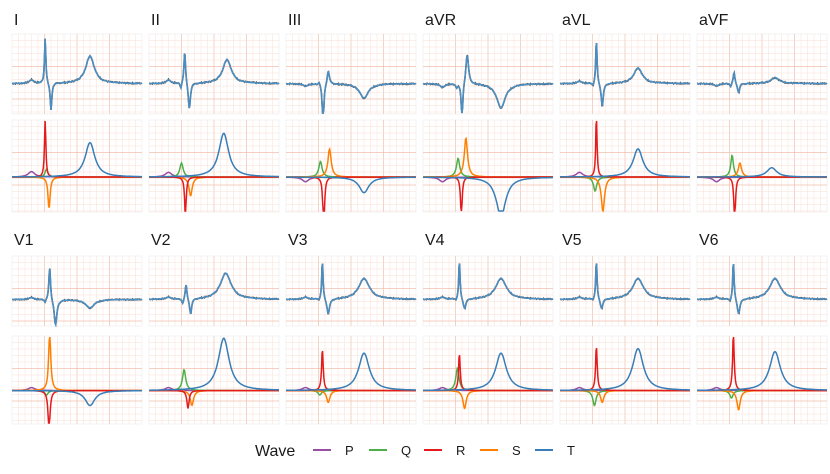 Image resolution: width=830 pixels, height=474 pixels. What do you see at coordinates (214, 328) in the screenshot?
I see `lead-v2: V2` at bounding box center [214, 328].